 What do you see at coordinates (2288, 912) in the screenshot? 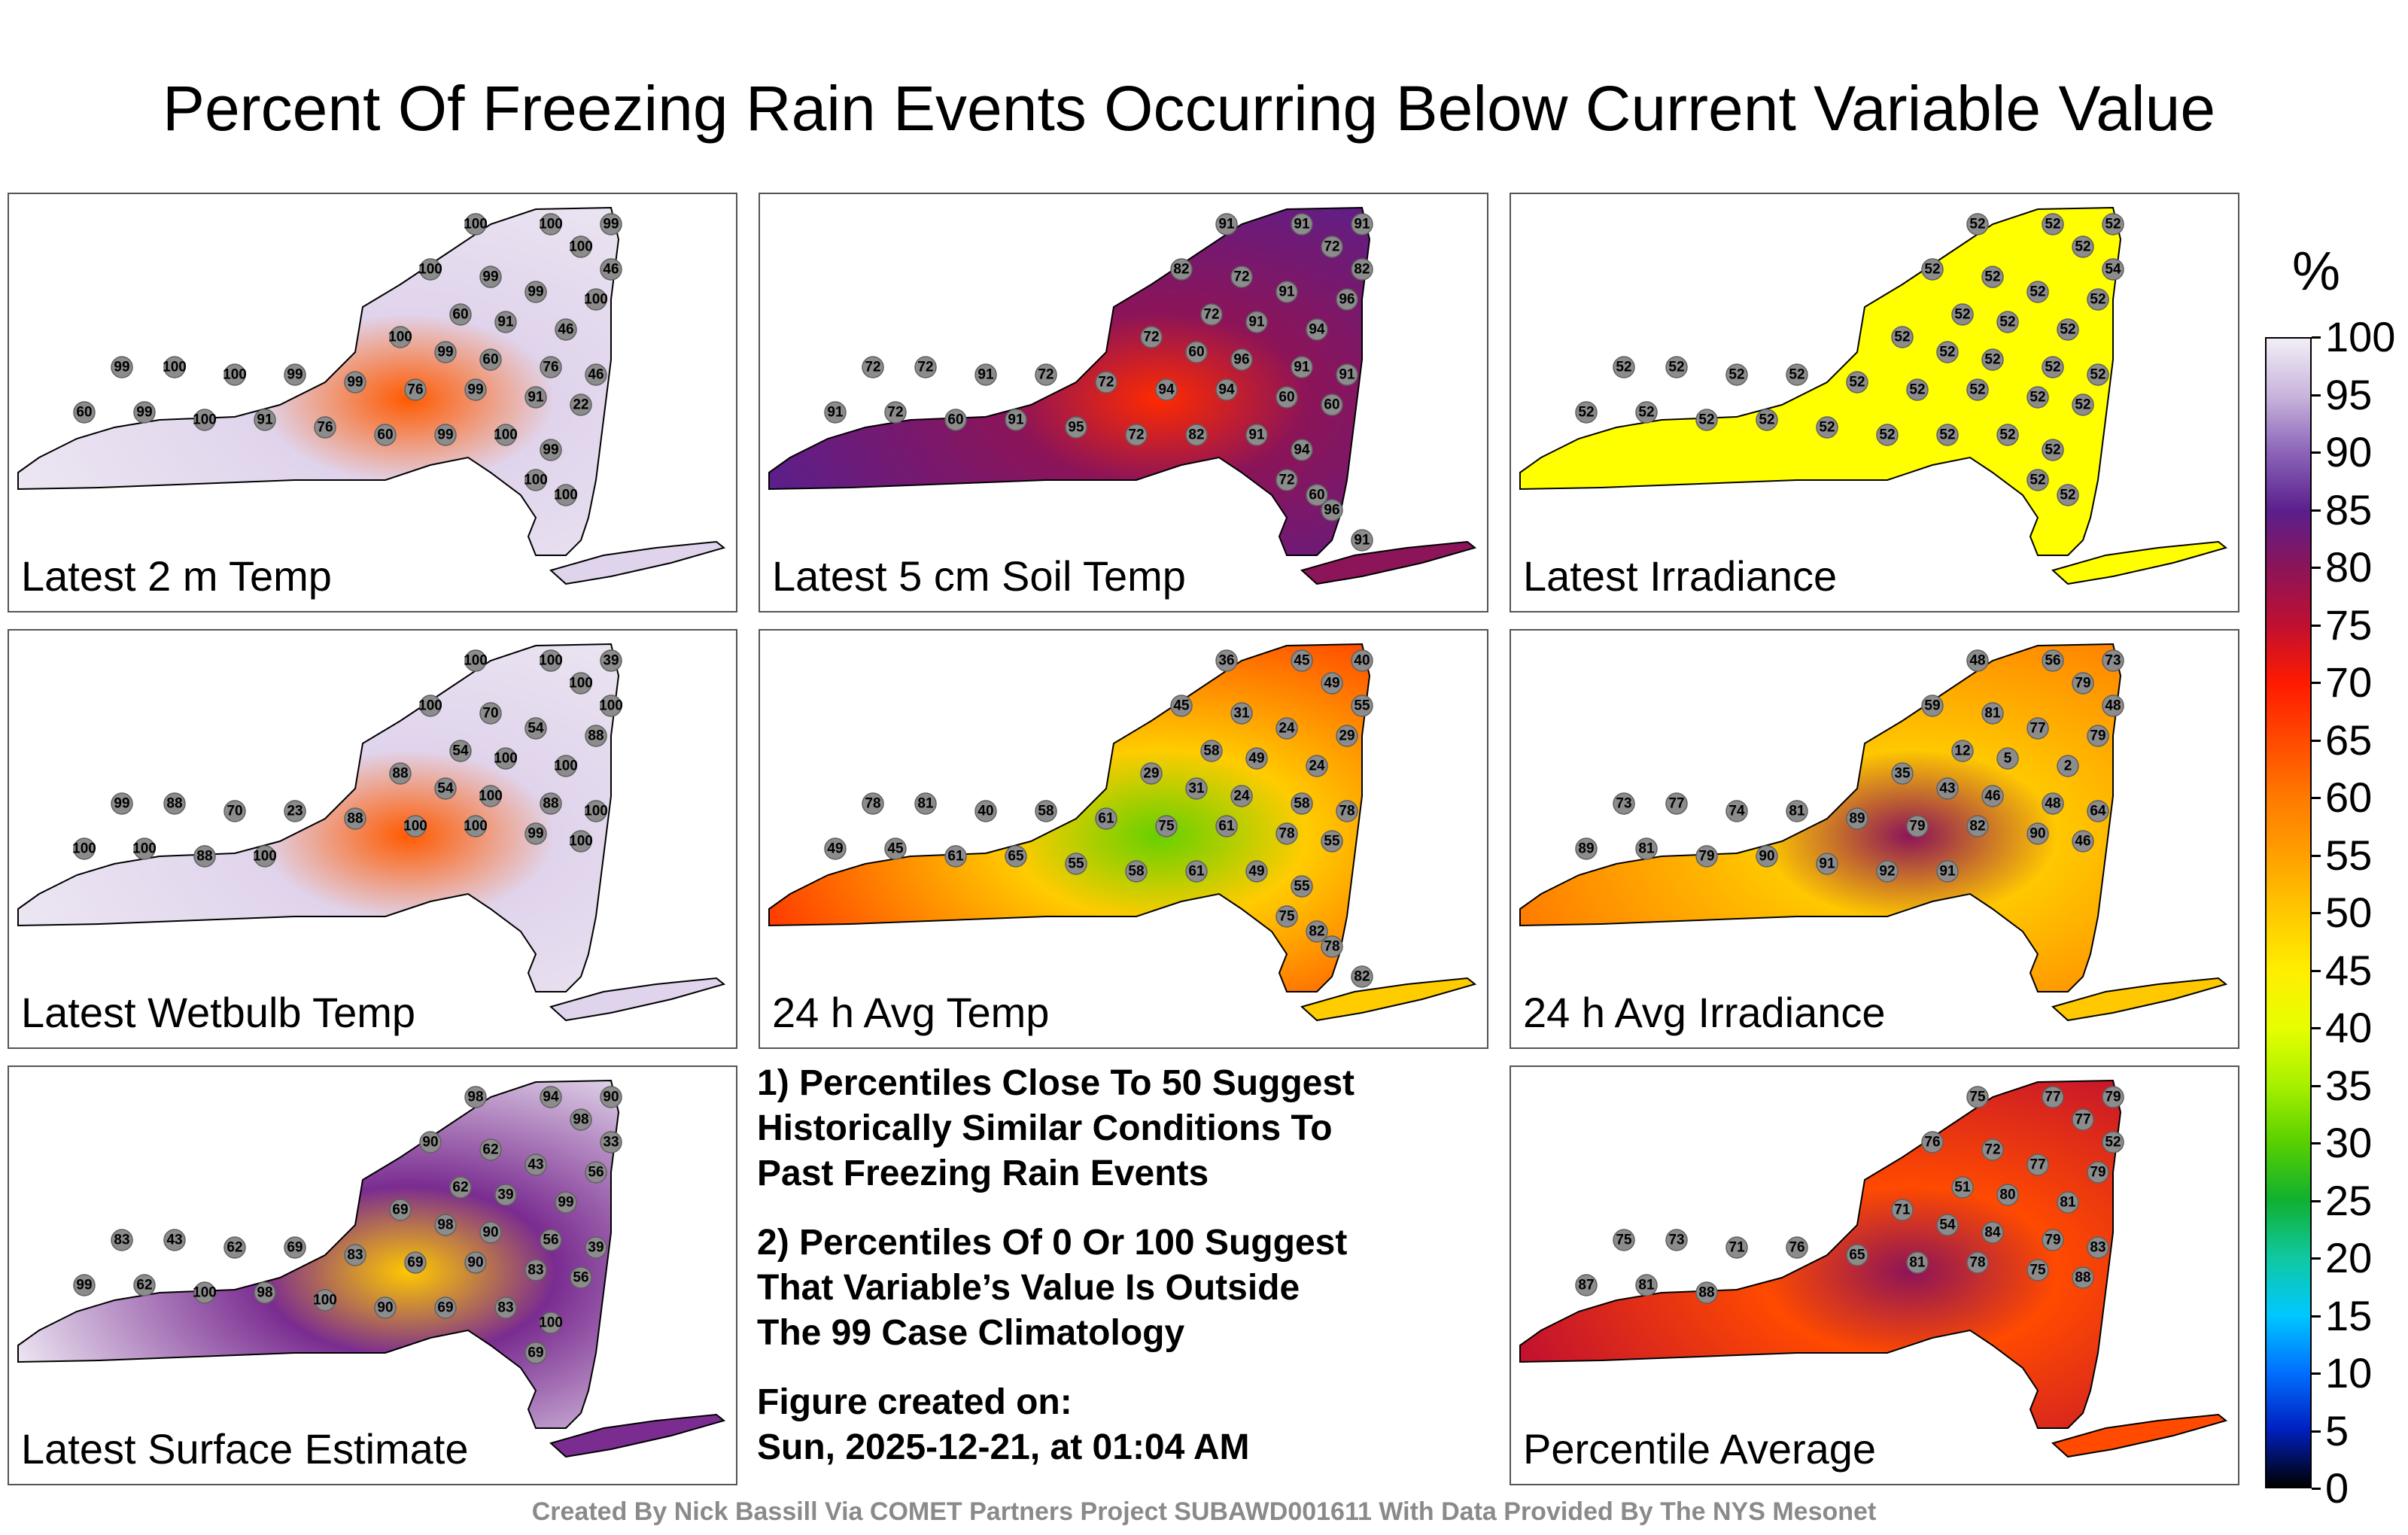
I see `colorbar` at bounding box center [2288, 912].